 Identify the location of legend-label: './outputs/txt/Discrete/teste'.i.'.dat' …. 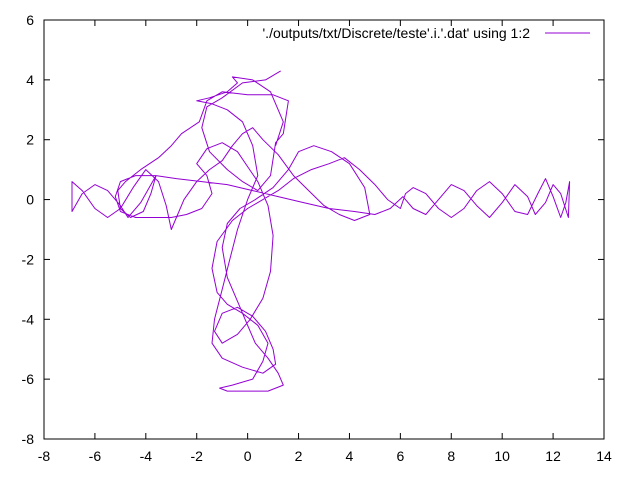
(397, 33).